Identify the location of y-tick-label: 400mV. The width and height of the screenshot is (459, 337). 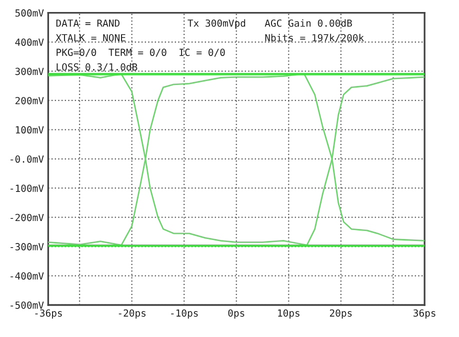
(29, 42).